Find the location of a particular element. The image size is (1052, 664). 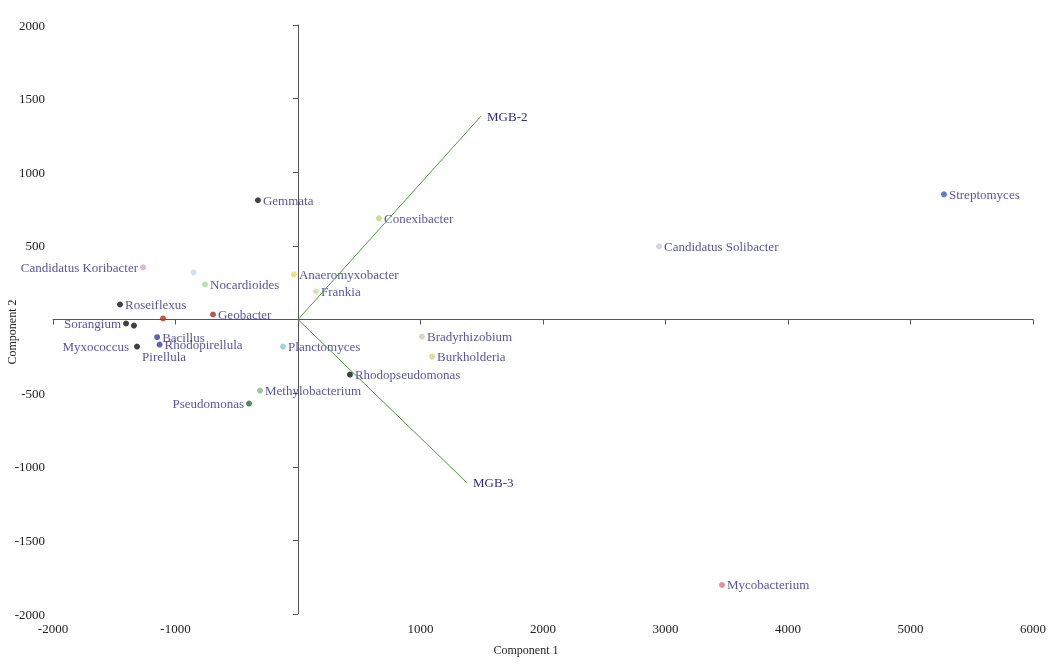

y-tick-label: 2000 is located at coordinates (32, 25).